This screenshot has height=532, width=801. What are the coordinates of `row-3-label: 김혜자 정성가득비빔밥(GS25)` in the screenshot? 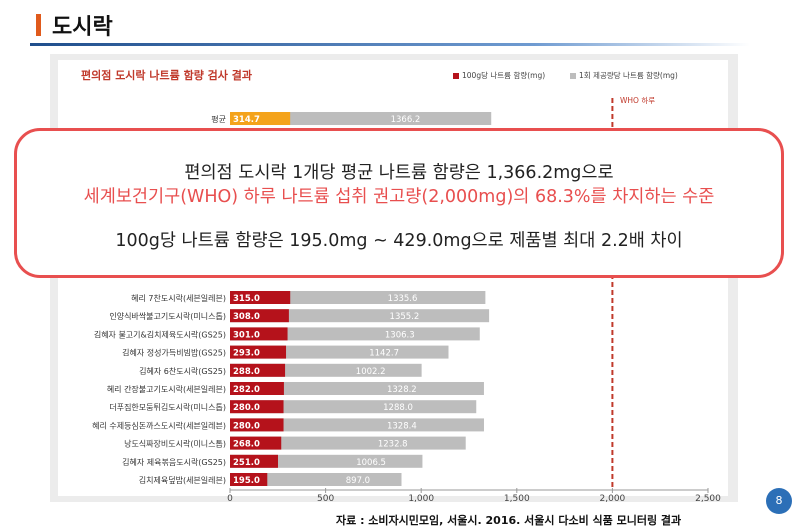 It's located at (174, 353).